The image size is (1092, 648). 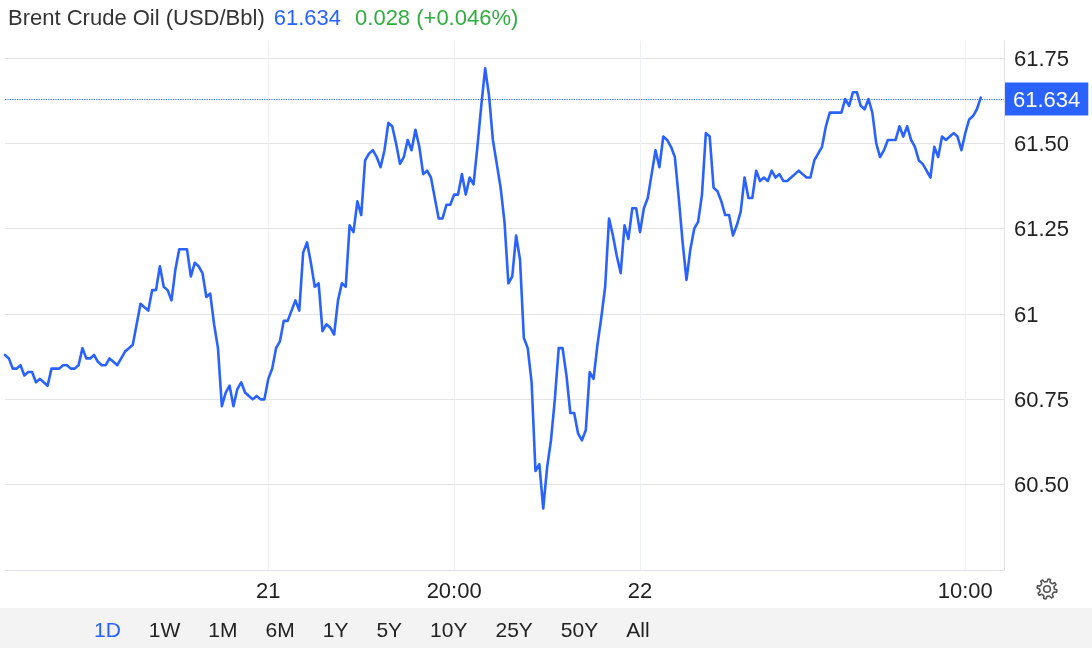 What do you see at coordinates (454, 590) in the screenshot?
I see `x-tick-label: 20:00` at bounding box center [454, 590].